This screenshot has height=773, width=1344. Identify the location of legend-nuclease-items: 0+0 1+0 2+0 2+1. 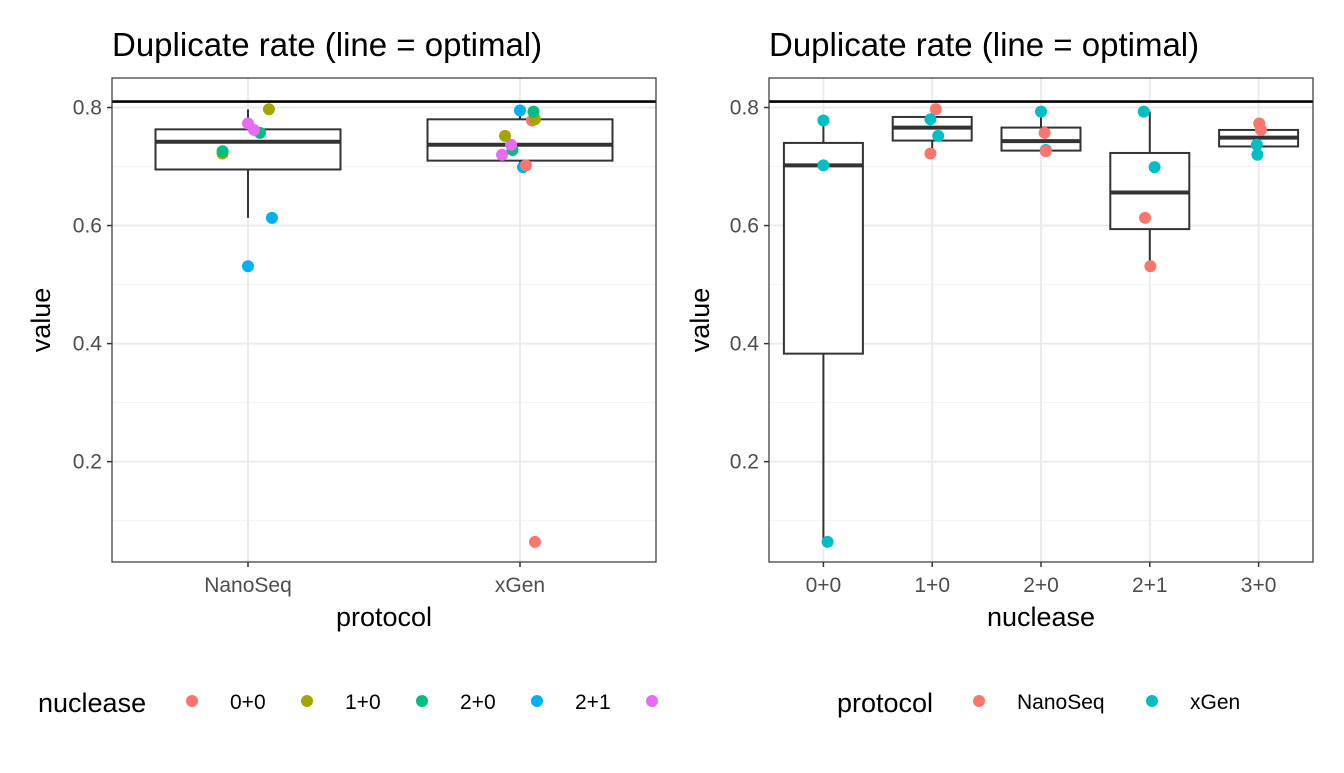
(422, 702).